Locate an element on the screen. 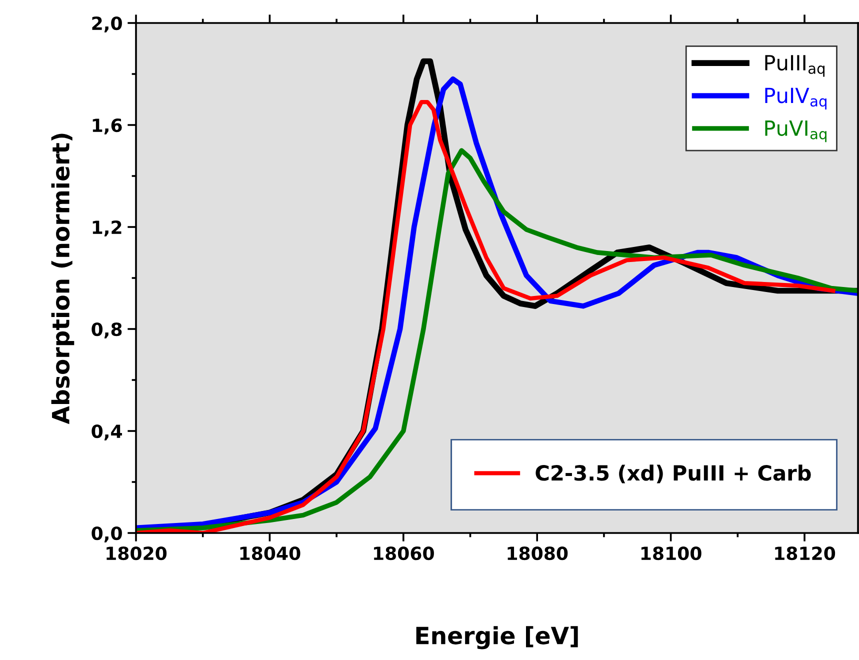  x-tick-label: 18040 is located at coordinates (270, 553).